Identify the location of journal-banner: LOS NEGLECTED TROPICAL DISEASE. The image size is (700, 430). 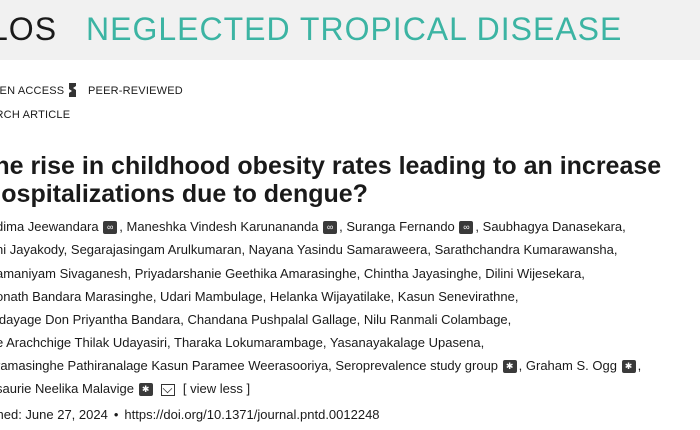
(350, 30).